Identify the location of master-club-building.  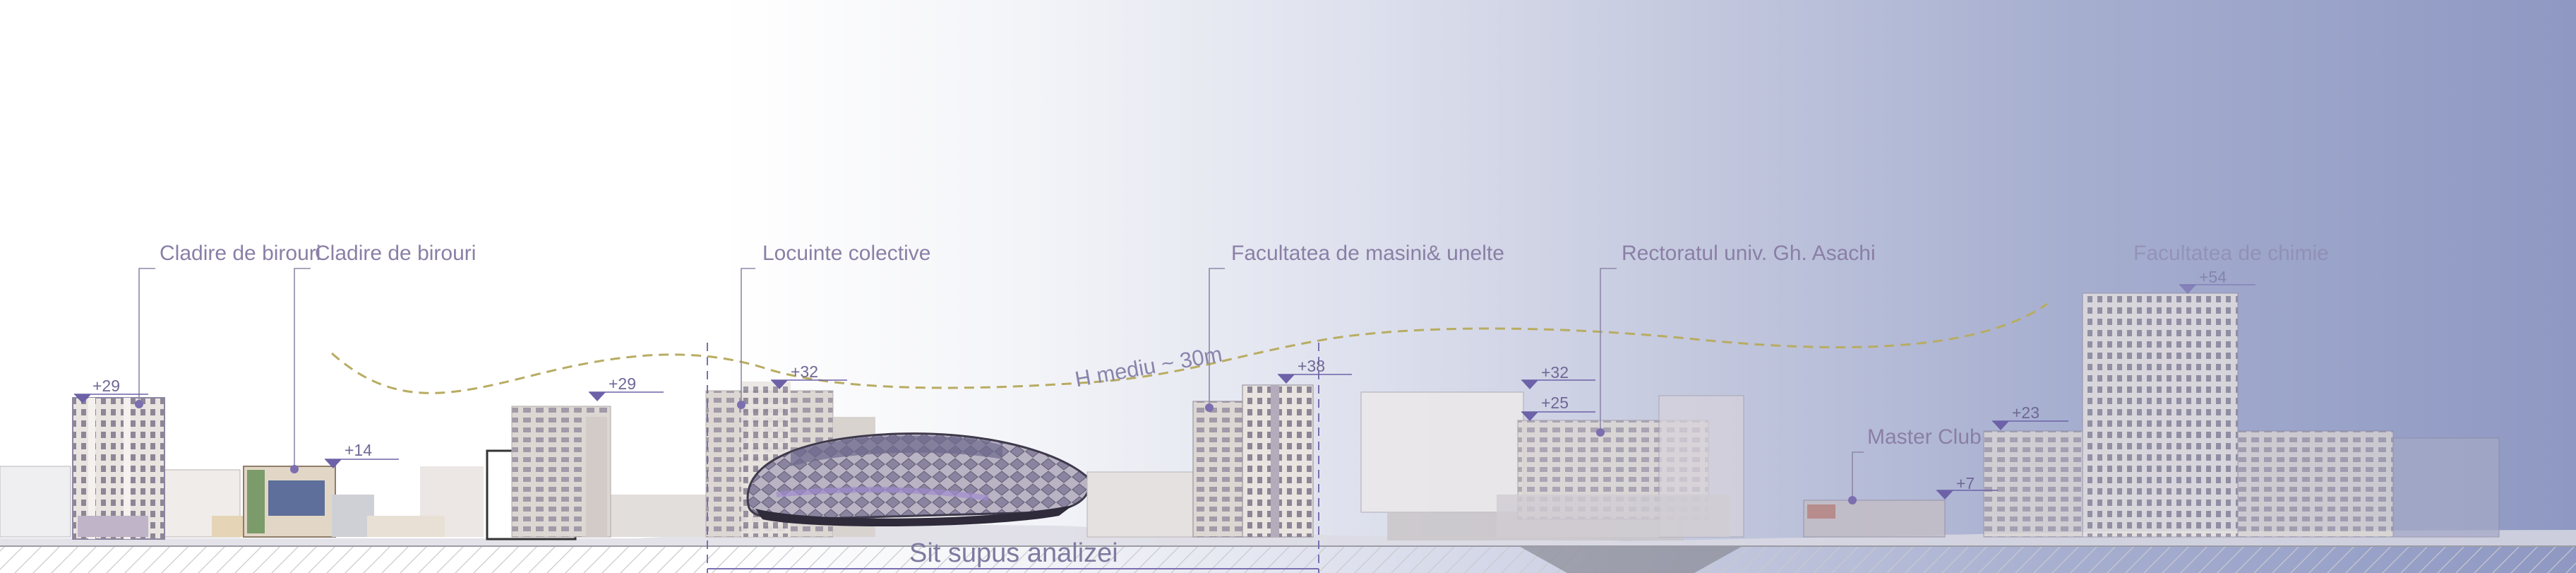
(1874, 519).